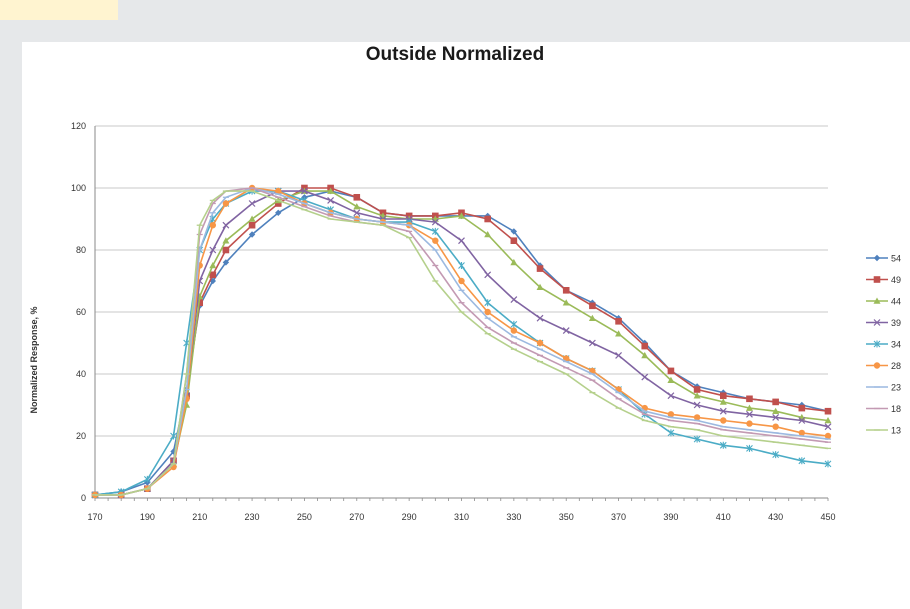  What do you see at coordinates (896, 345) in the screenshot?
I see `legend-label: 34` at bounding box center [896, 345].